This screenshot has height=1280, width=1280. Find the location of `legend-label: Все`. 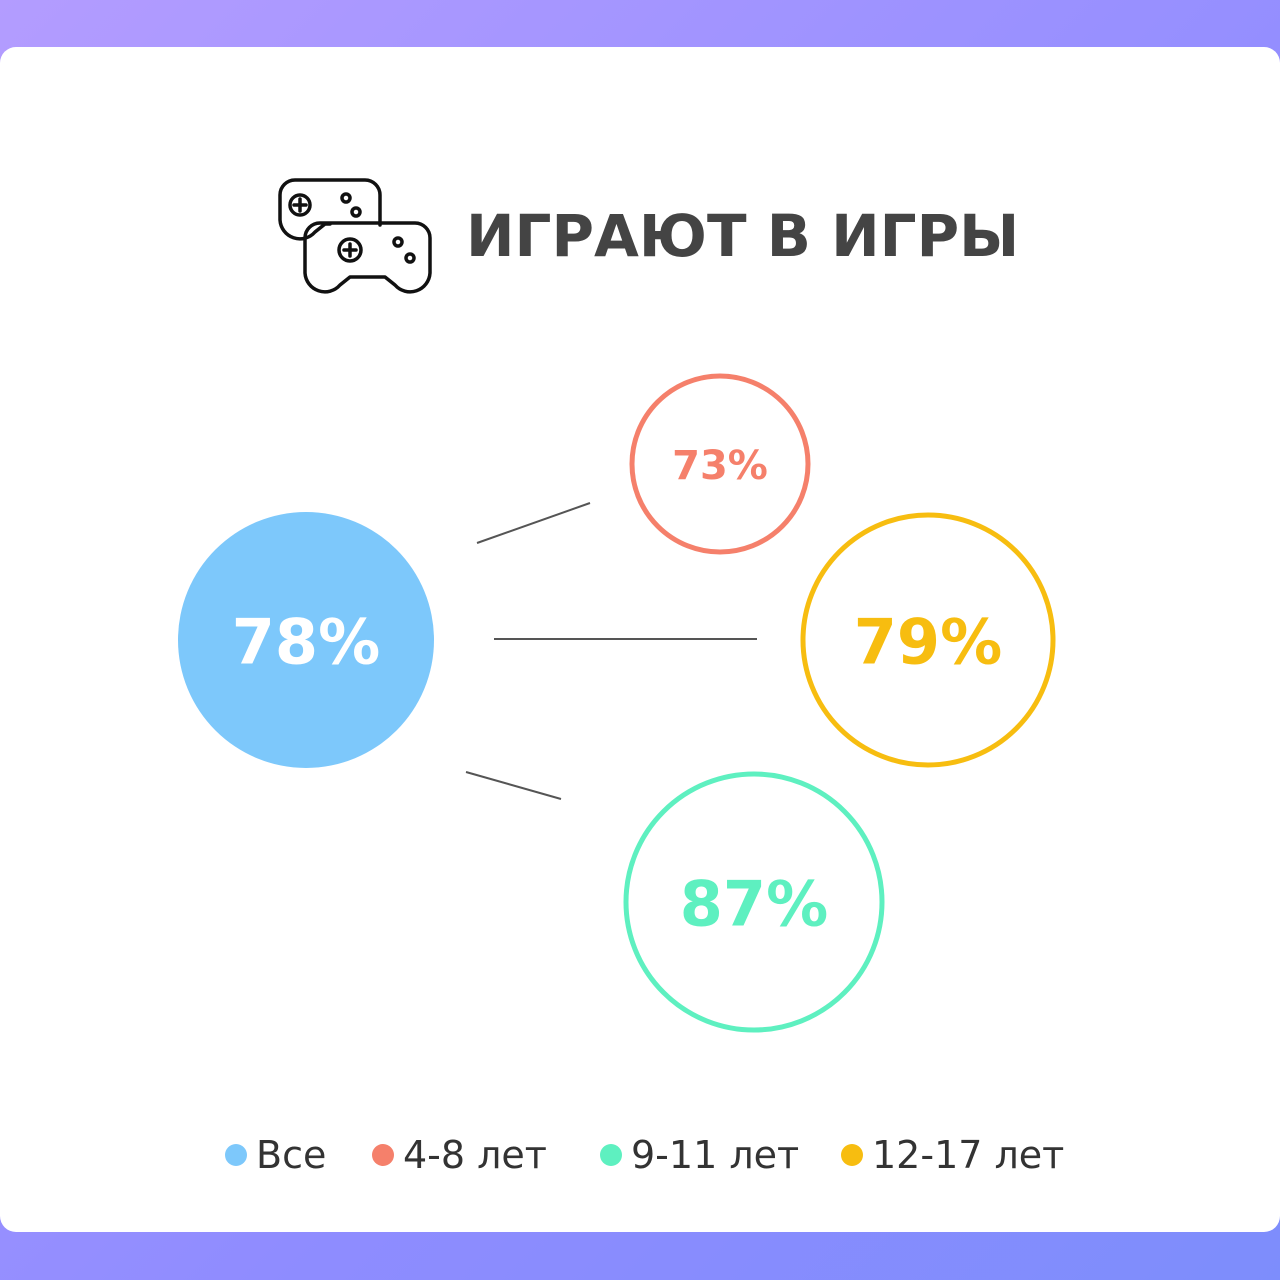

legend-label: Все is located at coordinates (291, 1155).